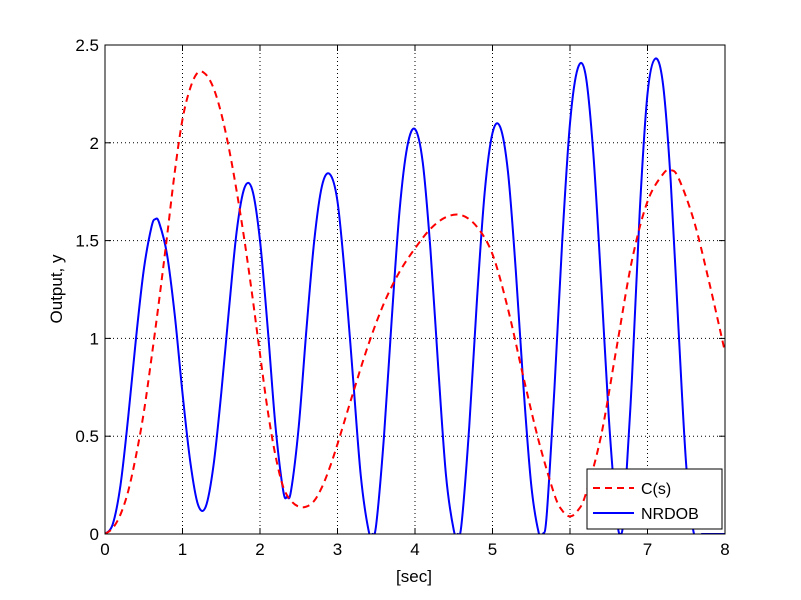 This screenshot has height=600, width=801. What do you see at coordinates (492, 549) in the screenshot?
I see `x-tick-label: 5` at bounding box center [492, 549].